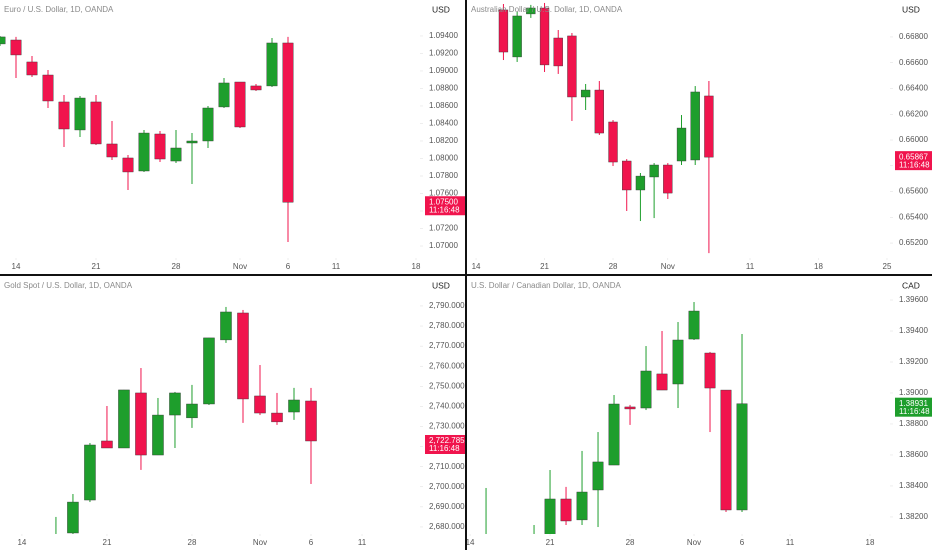 Image resolution: width=932 pixels, height=550 pixels. Describe the element at coordinates (913, 516) in the screenshot. I see `y-tick-label: 1.38200` at that location.